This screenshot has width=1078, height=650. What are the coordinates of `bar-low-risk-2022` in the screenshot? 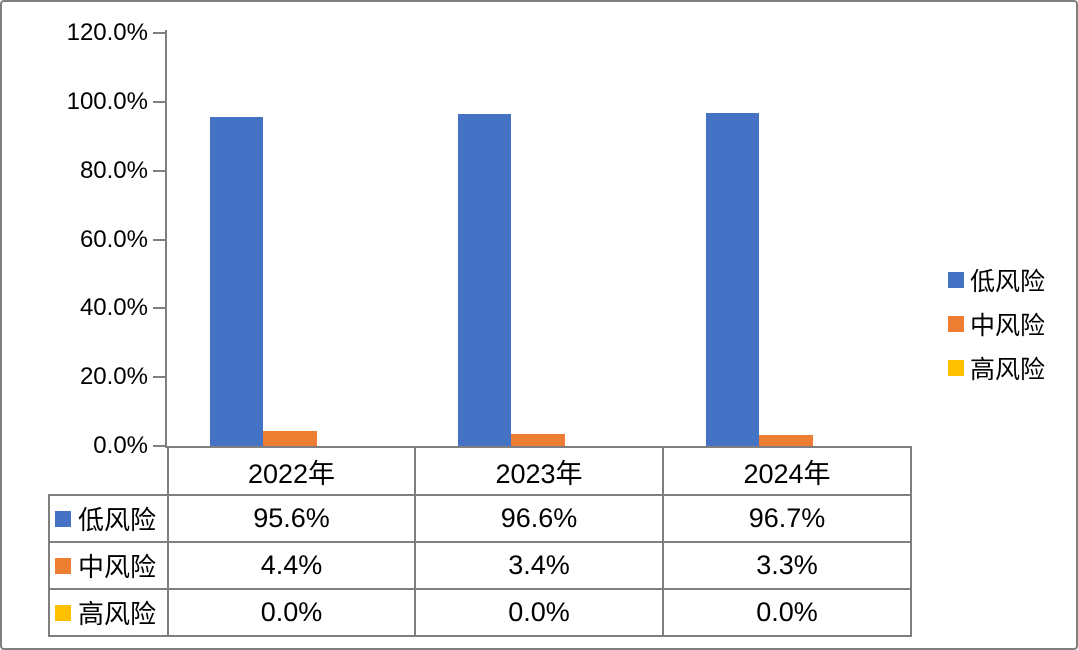 It's located at (237, 281).